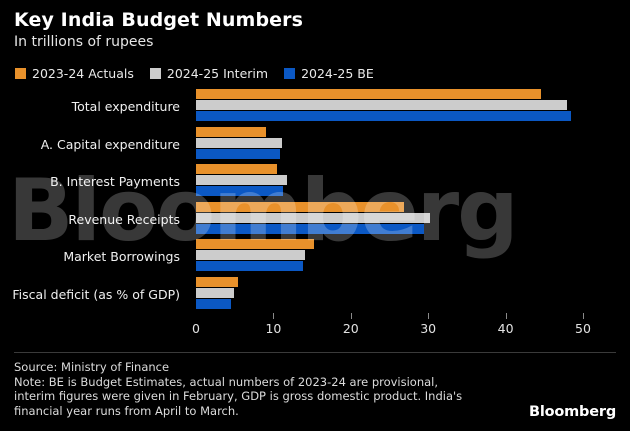  I want to click on chart-row: Fiscal deficit (as % of GDP), so click(315, 295).